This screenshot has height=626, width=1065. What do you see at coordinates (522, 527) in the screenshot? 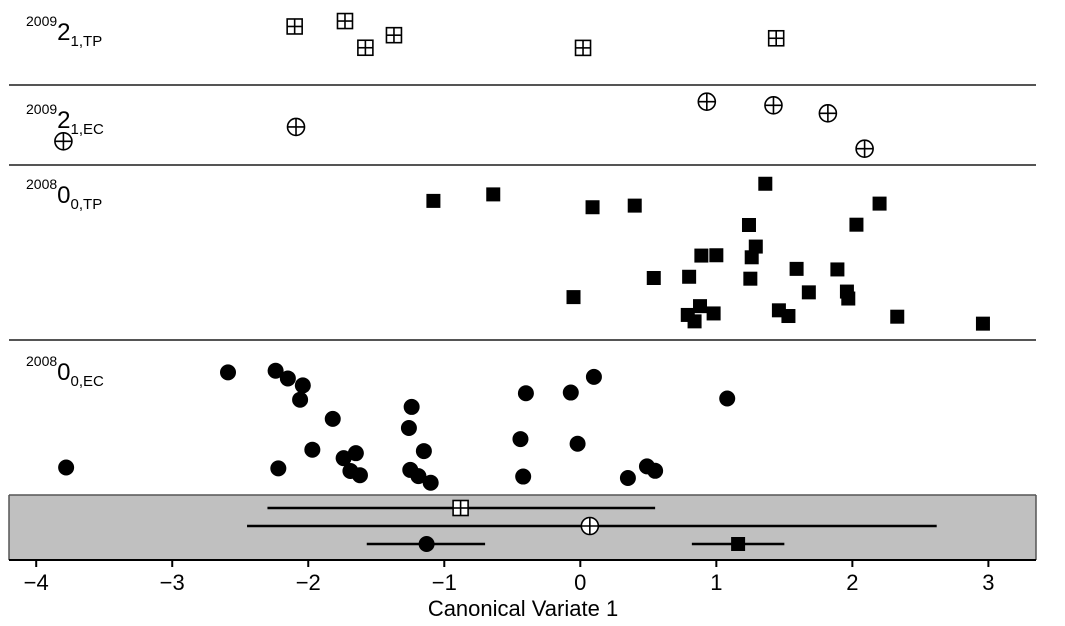
I see `summary-band` at bounding box center [522, 527].